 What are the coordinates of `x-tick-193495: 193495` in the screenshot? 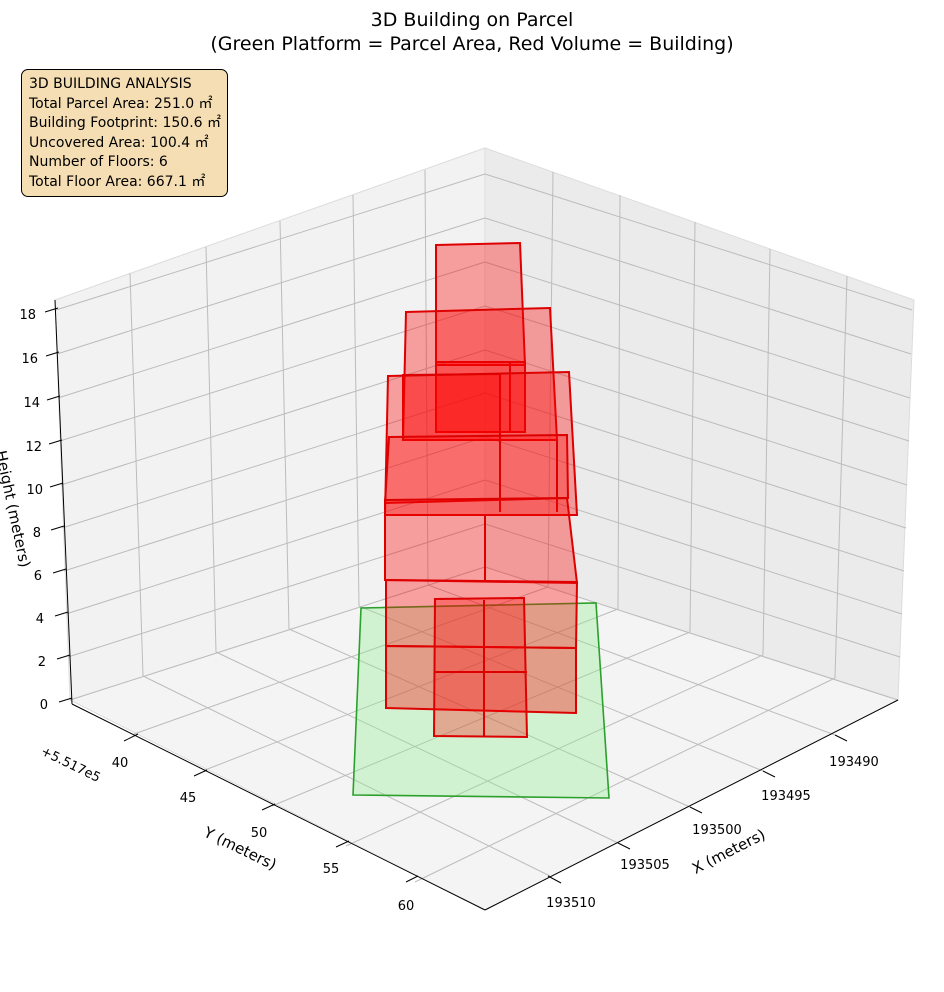 It's located at (786, 796).